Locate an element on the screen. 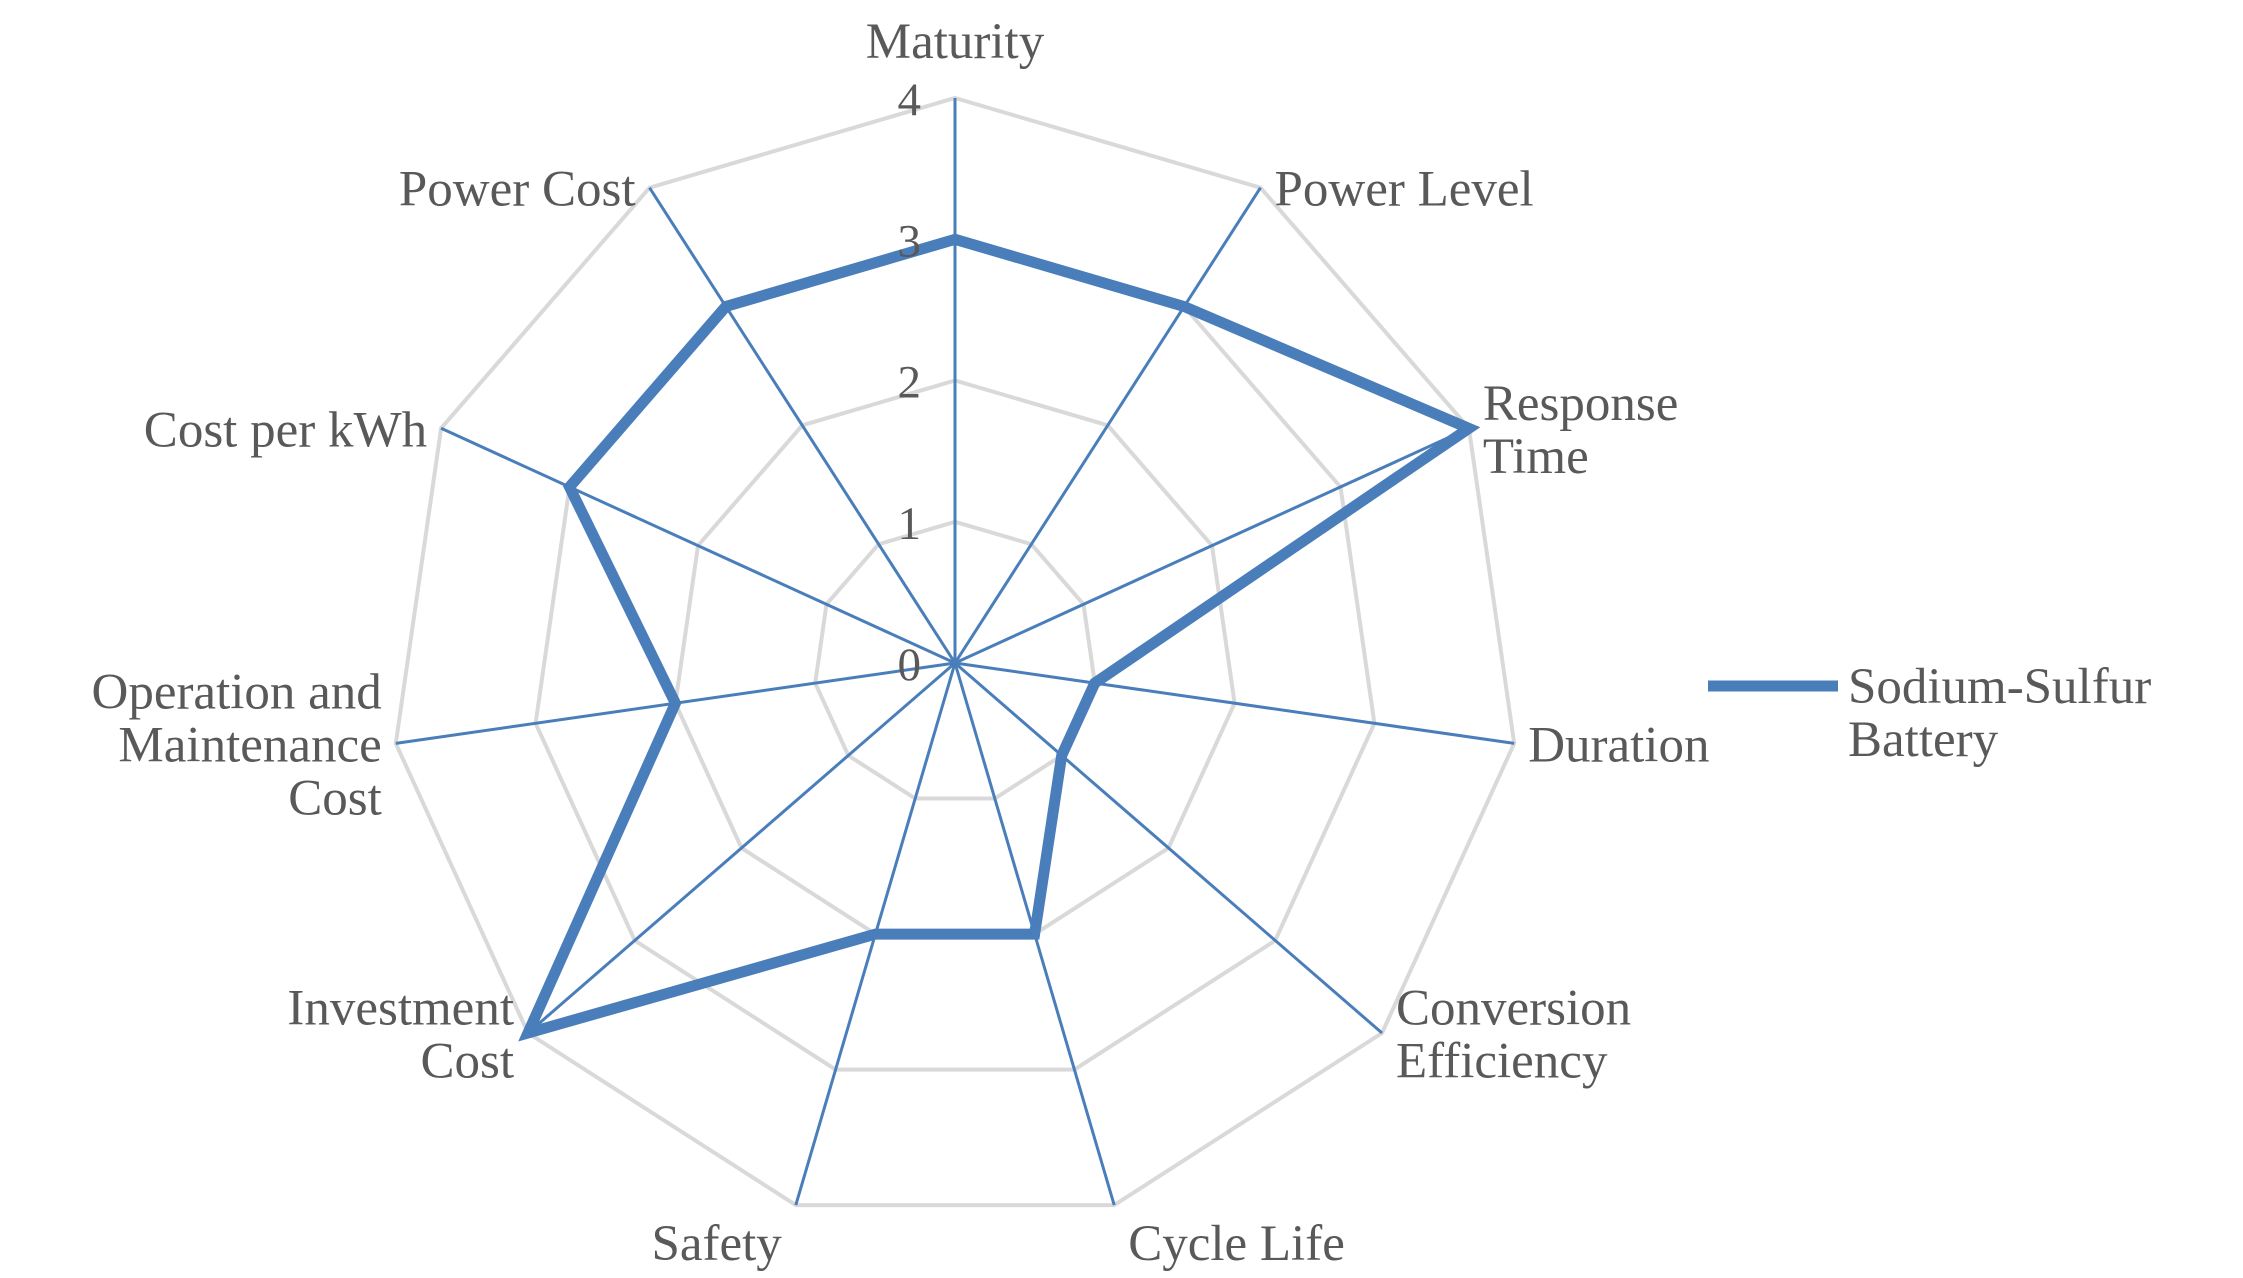 The image size is (2243, 1278). tick-label: 2 is located at coordinates (910, 383).